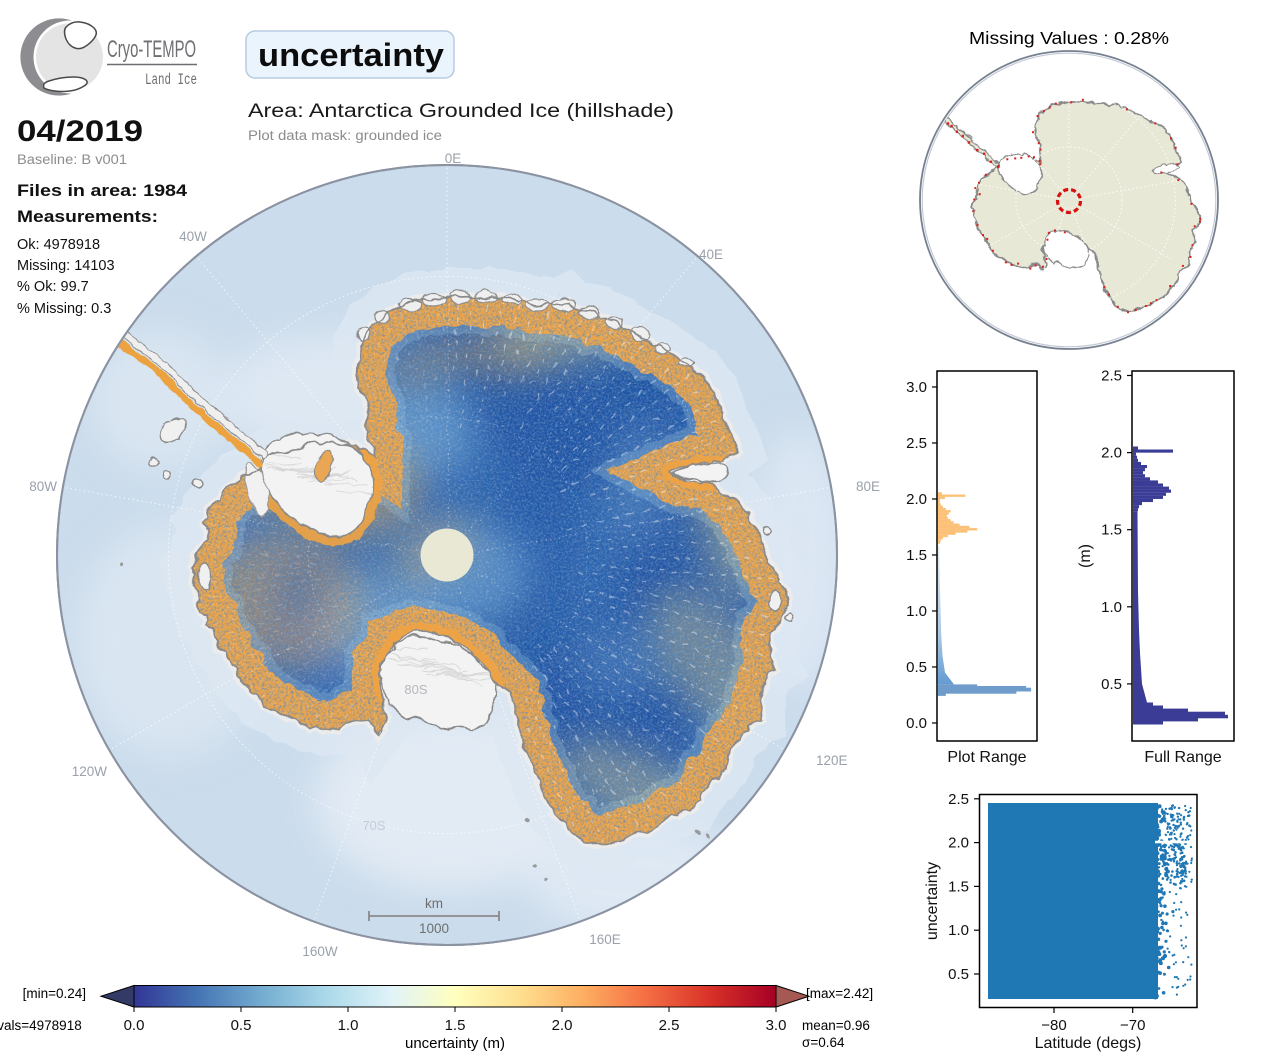 The width and height of the screenshot is (1272, 1060). I want to click on svg-text: σ=0.64, so click(823, 1042).